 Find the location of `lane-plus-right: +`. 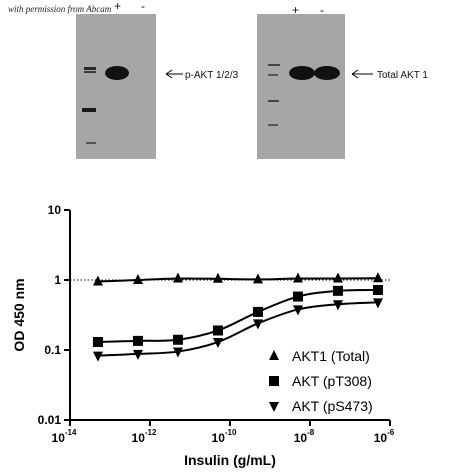

lane-plus-right: + is located at coordinates (295, 10).